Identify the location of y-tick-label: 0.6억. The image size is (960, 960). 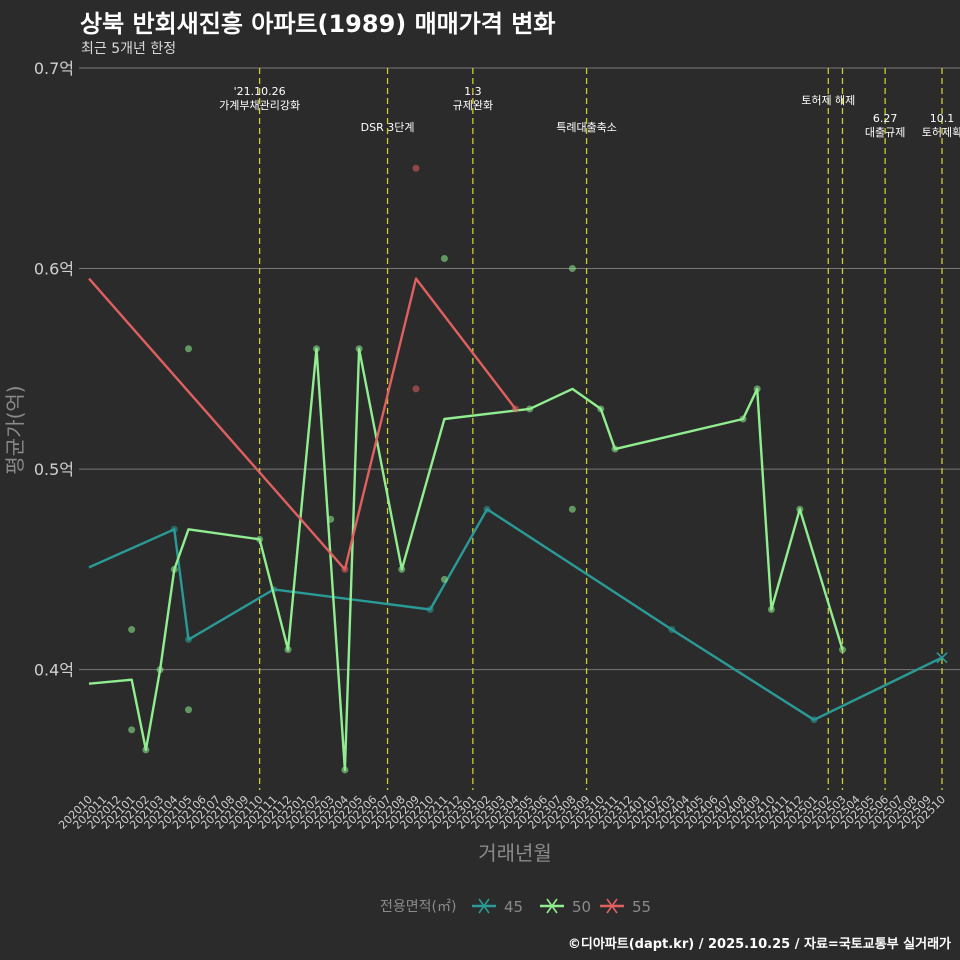
(54, 269).